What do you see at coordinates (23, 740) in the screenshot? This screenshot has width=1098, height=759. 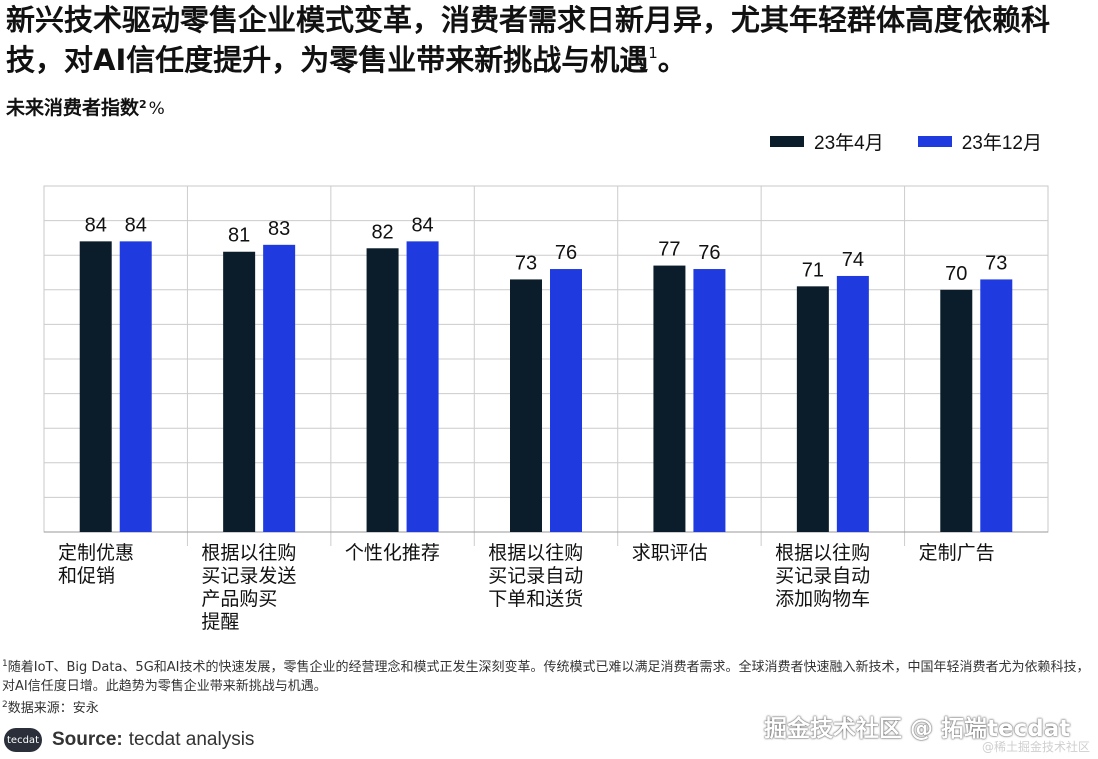 I see `tecdat-logo-icon: tecdat` at bounding box center [23, 740].